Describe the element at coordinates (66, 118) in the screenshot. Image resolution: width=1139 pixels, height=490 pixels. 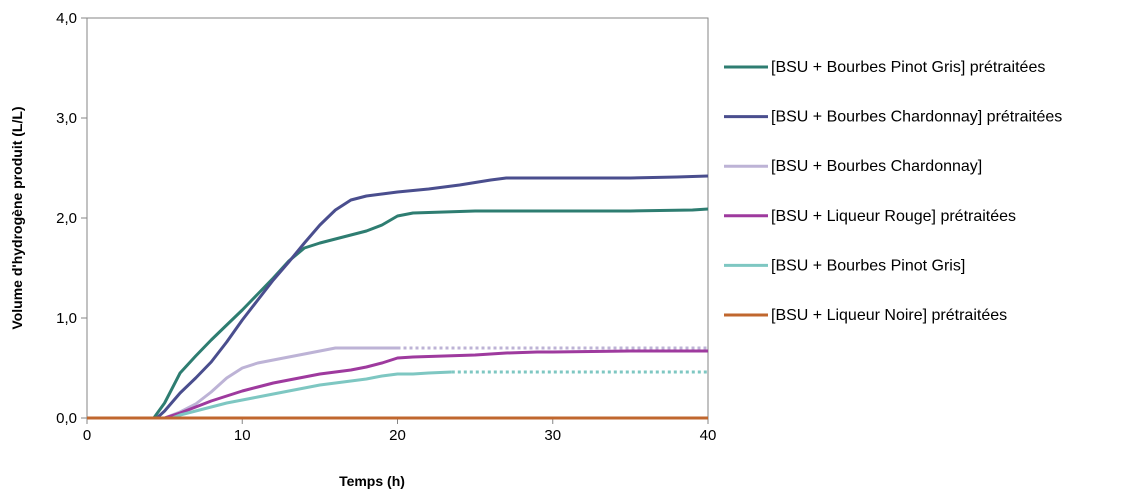
I see `y-tick-label: 3,0` at that location.